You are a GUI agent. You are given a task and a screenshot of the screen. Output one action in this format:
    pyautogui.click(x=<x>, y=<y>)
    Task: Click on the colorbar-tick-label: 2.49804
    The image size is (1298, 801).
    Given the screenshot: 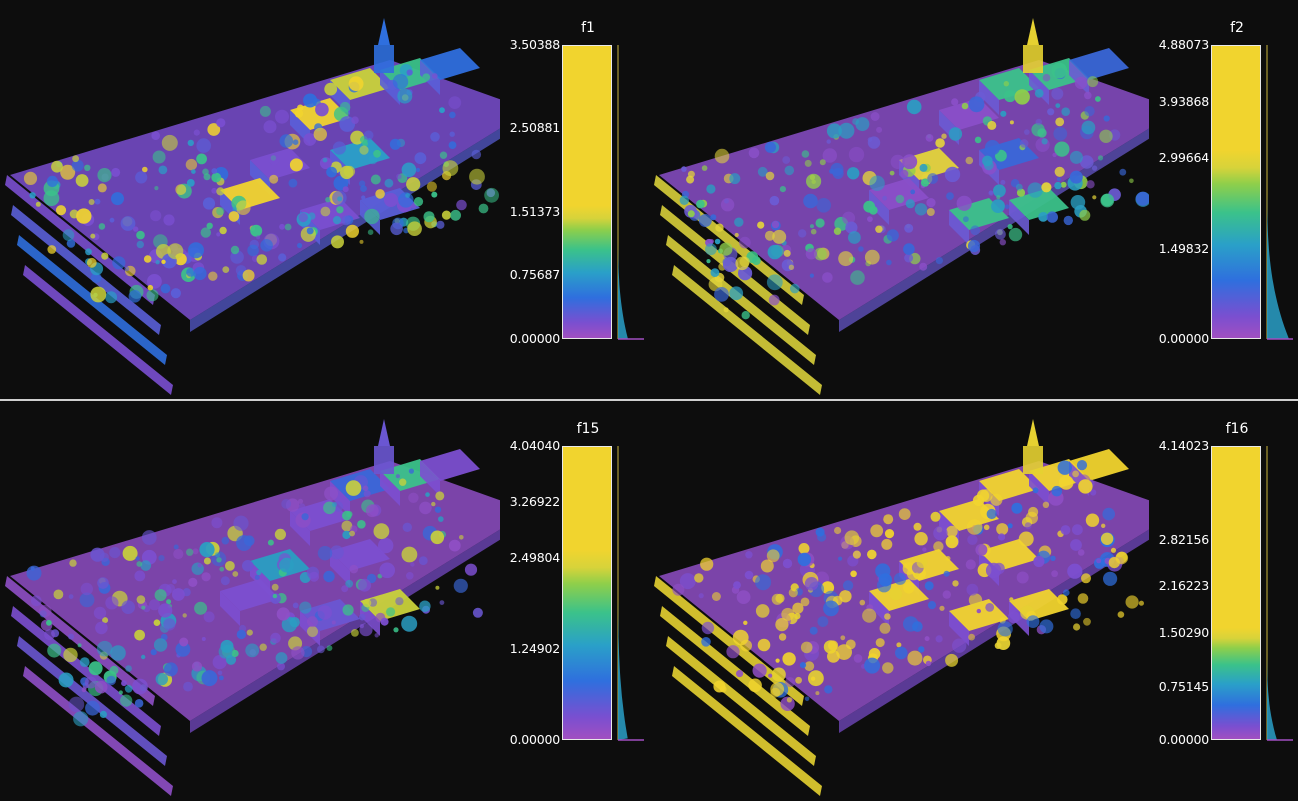 What is the action you would take?
    pyautogui.click(x=534, y=558)
    